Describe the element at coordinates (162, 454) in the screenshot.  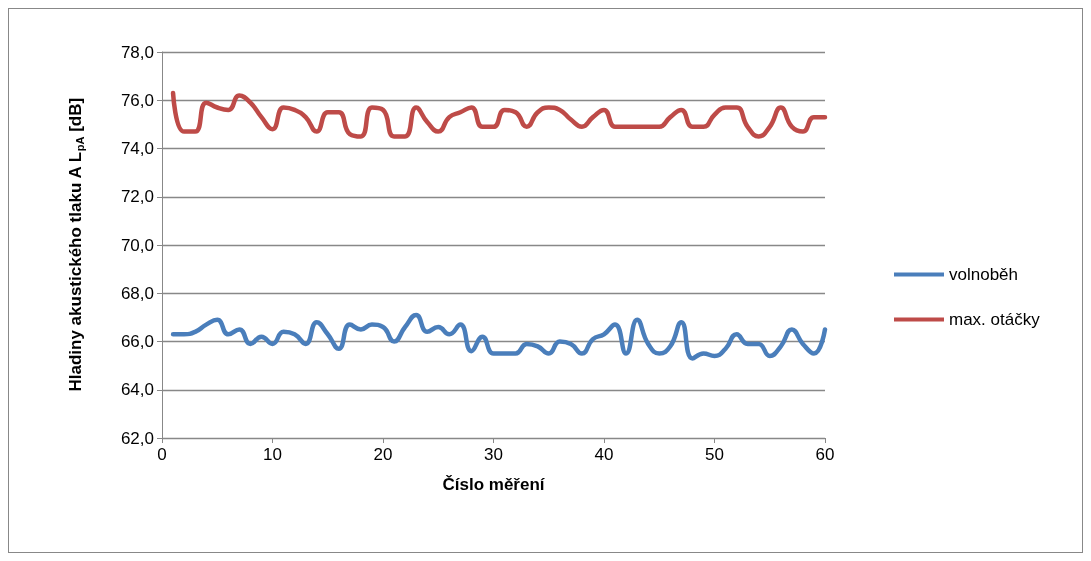
I see `x-tick-label: 0` at that location.